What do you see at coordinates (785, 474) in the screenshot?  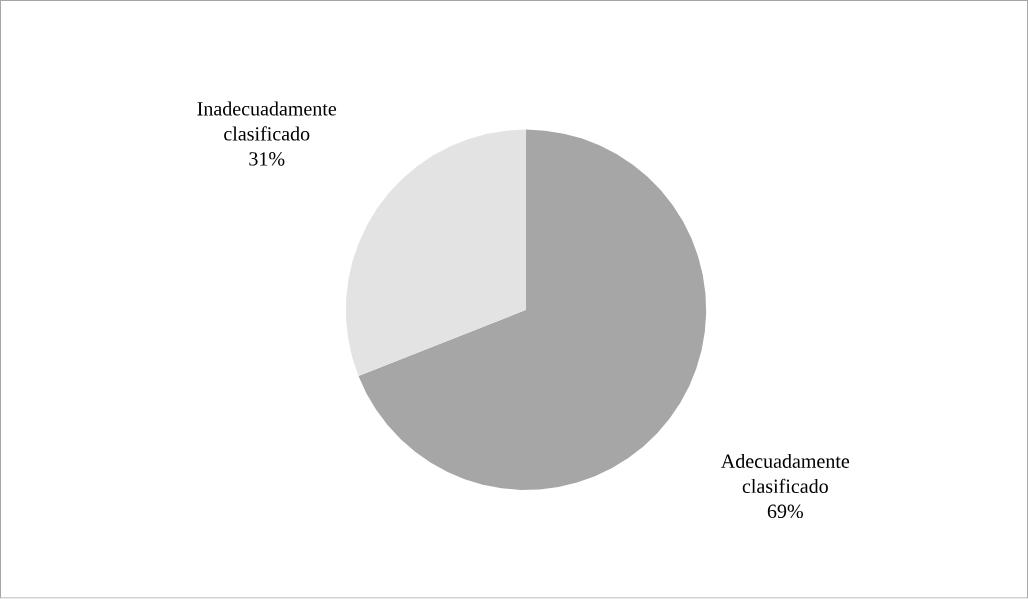 I see `slice-label: Adecuadamente clasificado` at bounding box center [785, 474].